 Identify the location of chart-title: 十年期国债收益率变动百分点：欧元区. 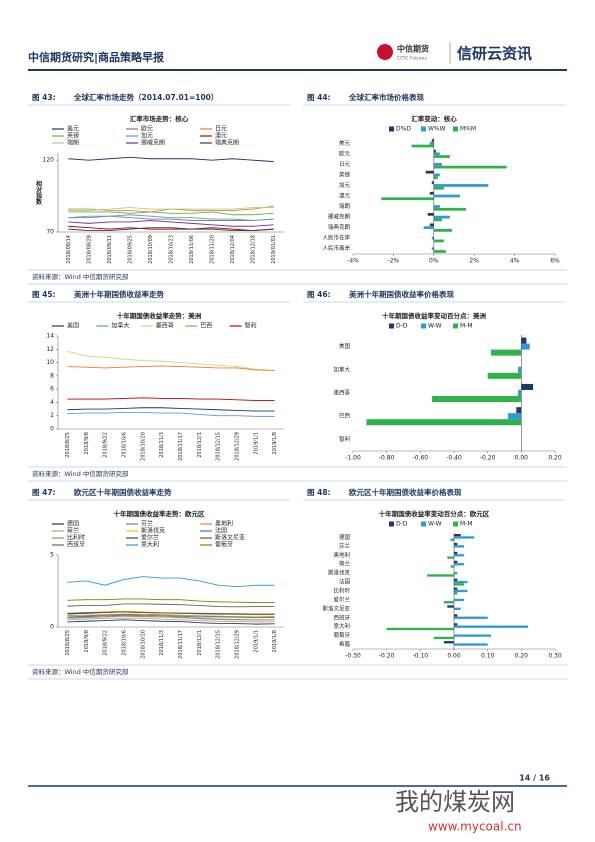
(434, 513).